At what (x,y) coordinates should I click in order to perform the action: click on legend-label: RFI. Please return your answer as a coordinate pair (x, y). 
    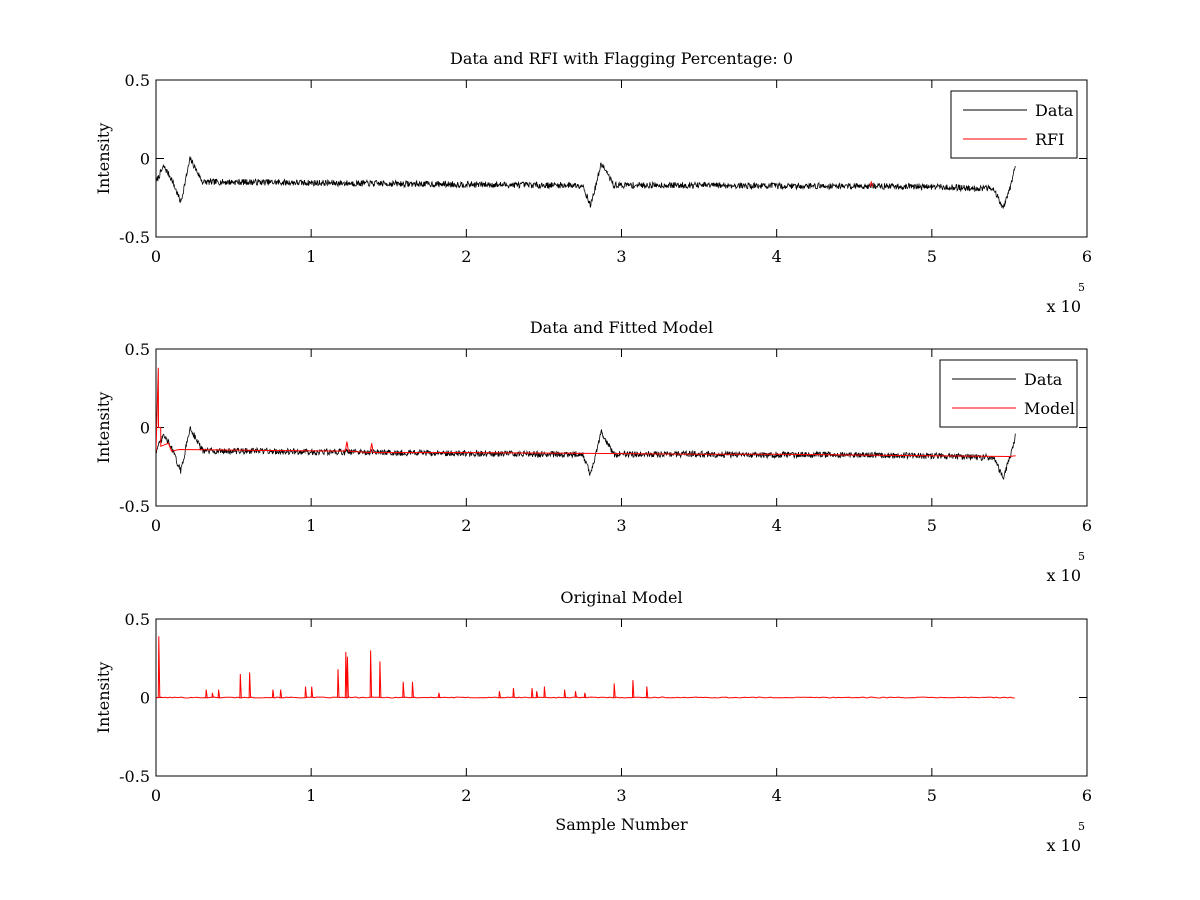
    Looking at the image, I should click on (1049, 139).